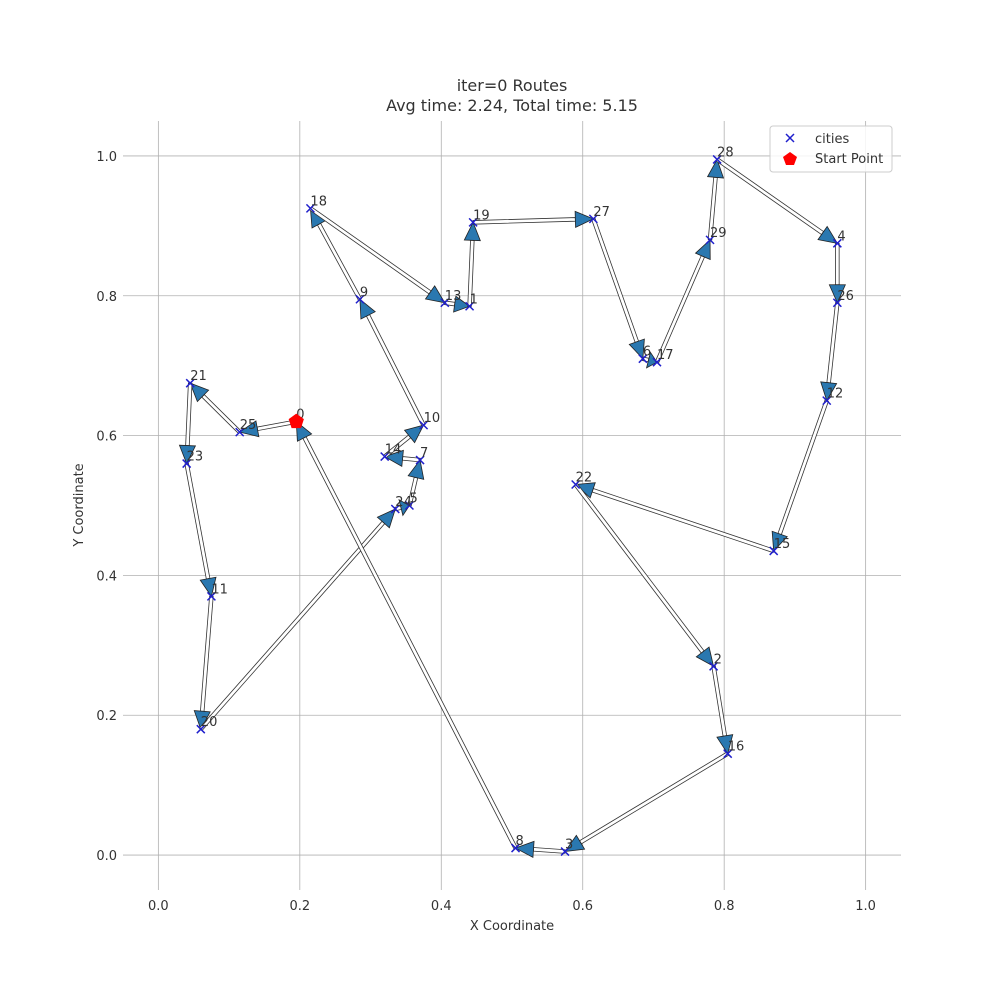  I want to click on city-label: 18, so click(318, 201).